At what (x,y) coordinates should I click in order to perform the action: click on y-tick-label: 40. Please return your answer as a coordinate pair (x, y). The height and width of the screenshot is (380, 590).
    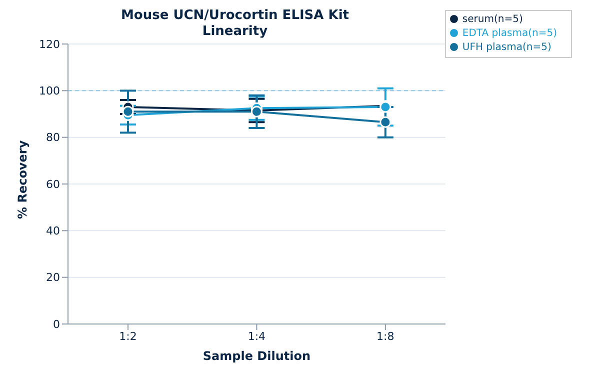
    Looking at the image, I should click on (53, 231).